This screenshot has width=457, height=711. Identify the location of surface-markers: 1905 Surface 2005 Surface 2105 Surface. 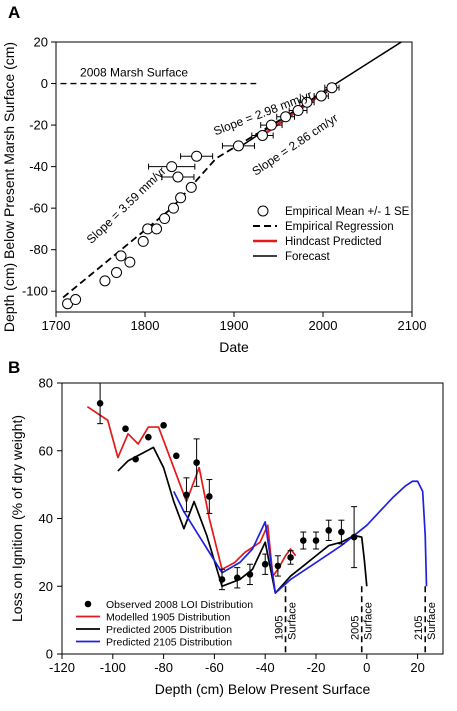
(356, 620).